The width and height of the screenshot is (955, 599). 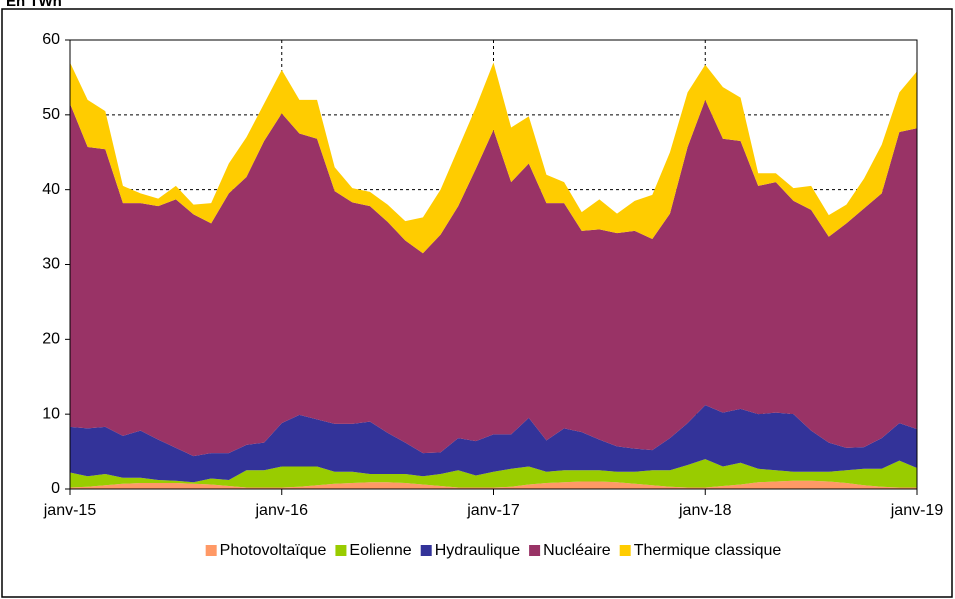 What do you see at coordinates (917, 510) in the screenshot?
I see `x-tick-label: janv-19` at bounding box center [917, 510].